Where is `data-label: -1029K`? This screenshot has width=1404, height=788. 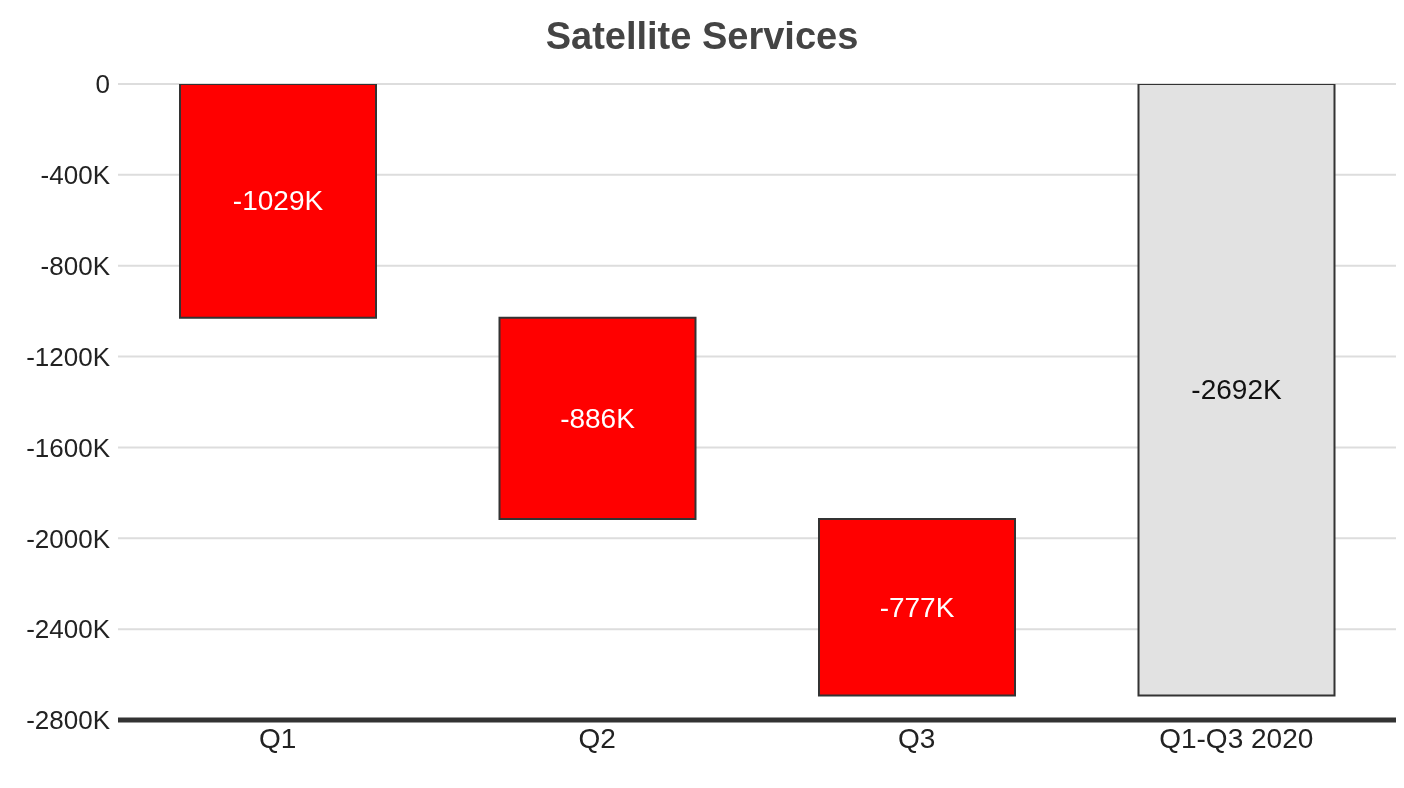
data-label: -1029K is located at coordinates (278, 201).